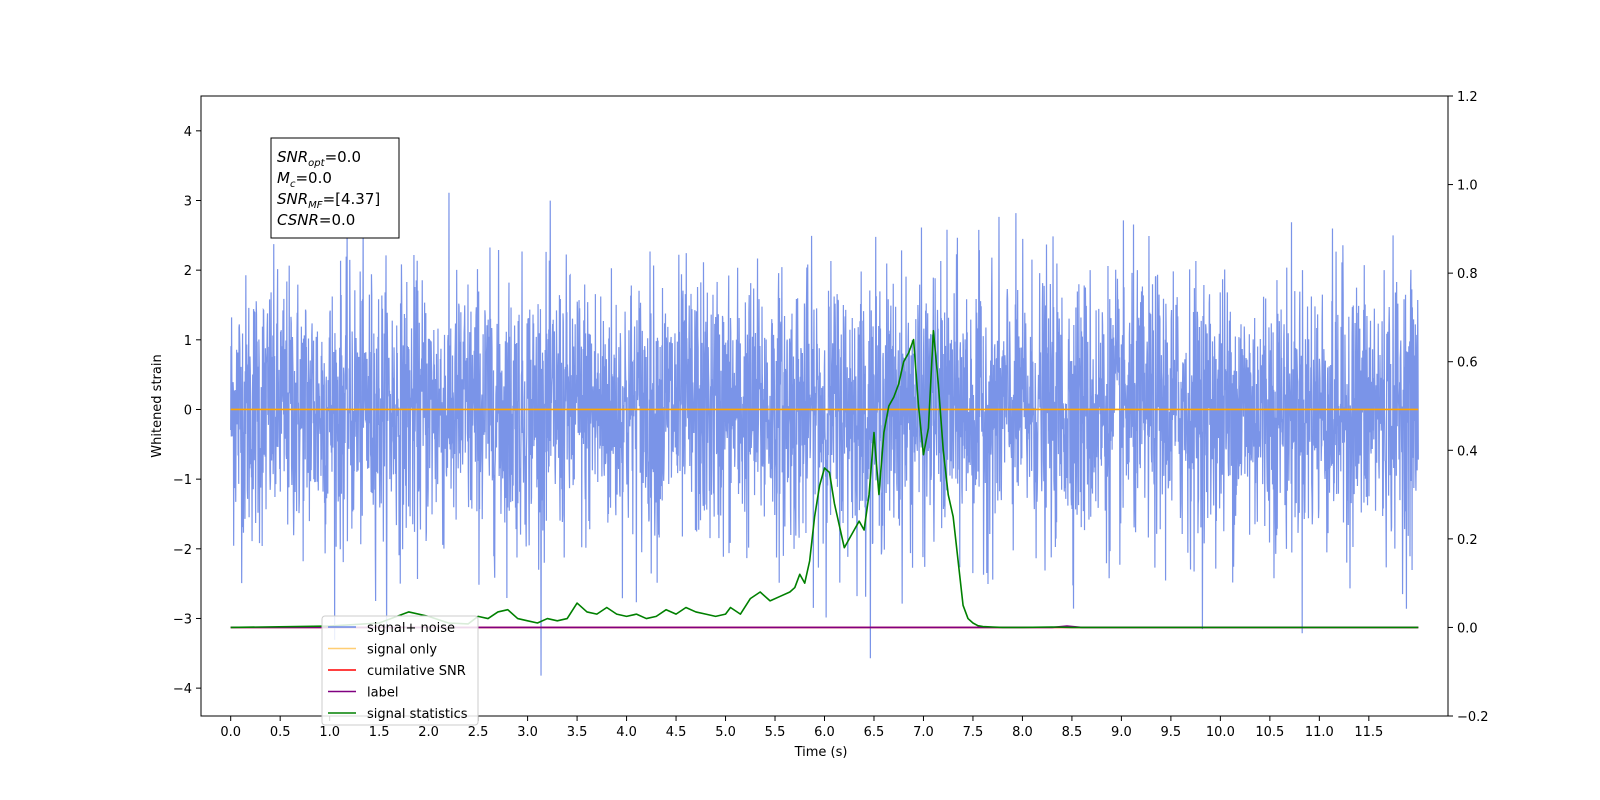 This screenshot has width=1600, height=800. What do you see at coordinates (1467, 97) in the screenshot?
I see `y-right-tick-label: 1.2` at bounding box center [1467, 97].